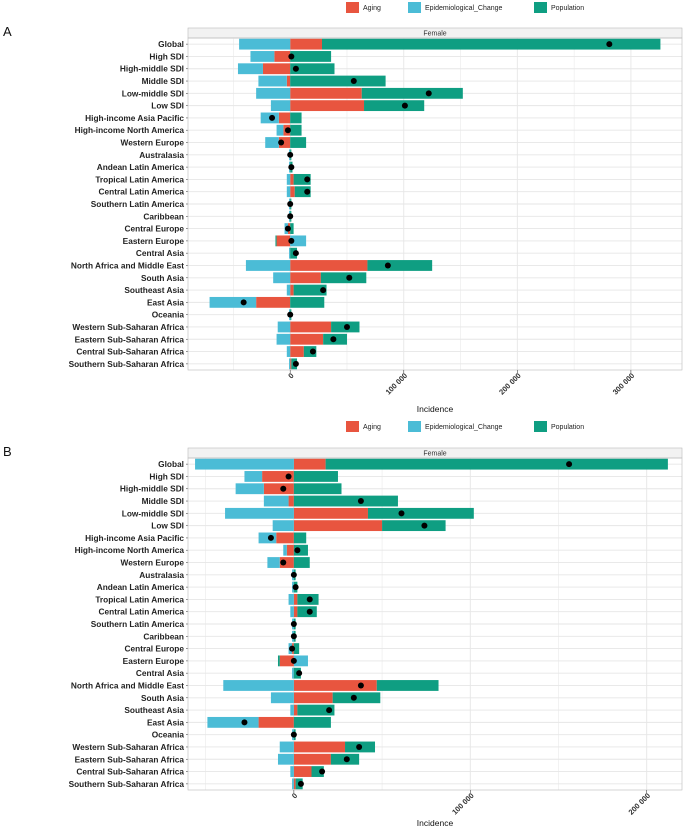 This screenshot has height=831, width=684. Describe the element at coordinates (268, 265) in the screenshot. I see `bar-epidemiological-change-north-africa-and-middle-east-a` at that location.